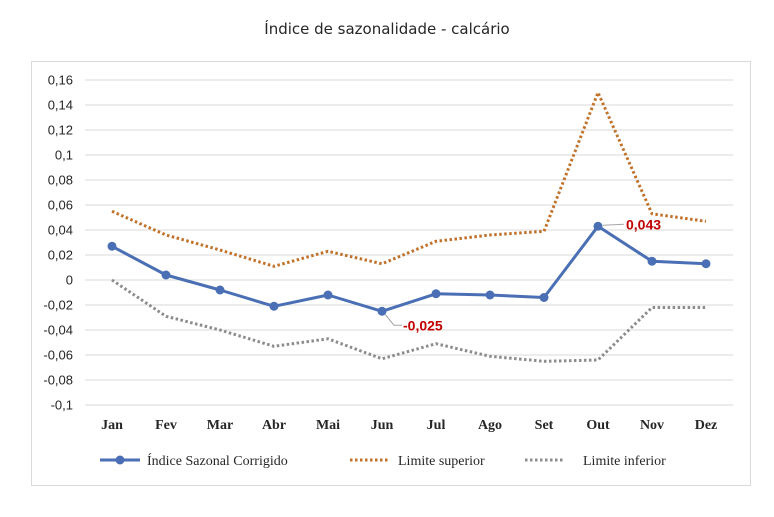  I want to click on y-tick-label: -0,02, so click(58, 305).